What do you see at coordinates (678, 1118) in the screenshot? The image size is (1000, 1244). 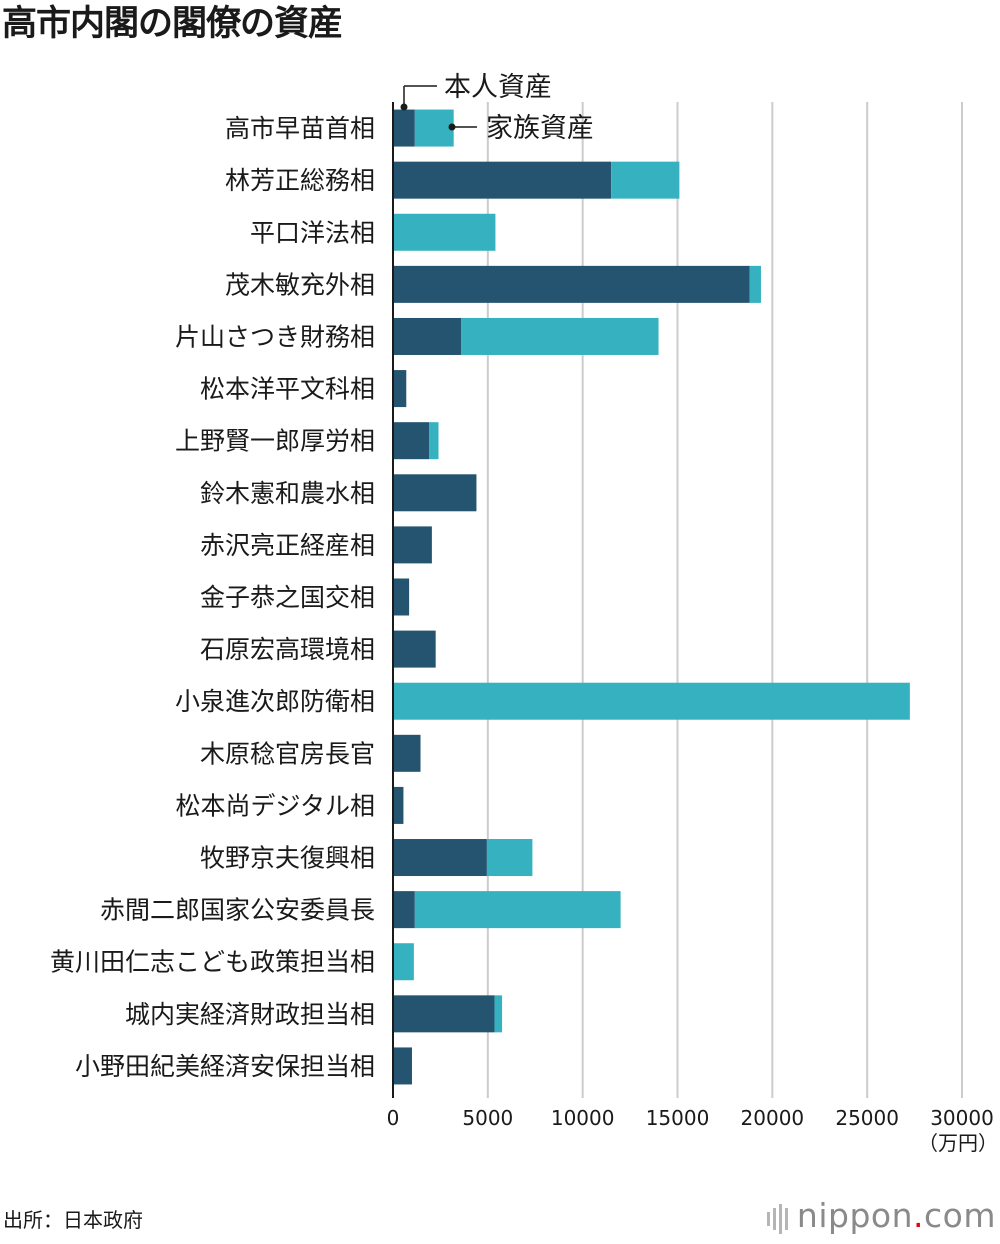 I see `x-tick-label: 15000` at bounding box center [678, 1118].